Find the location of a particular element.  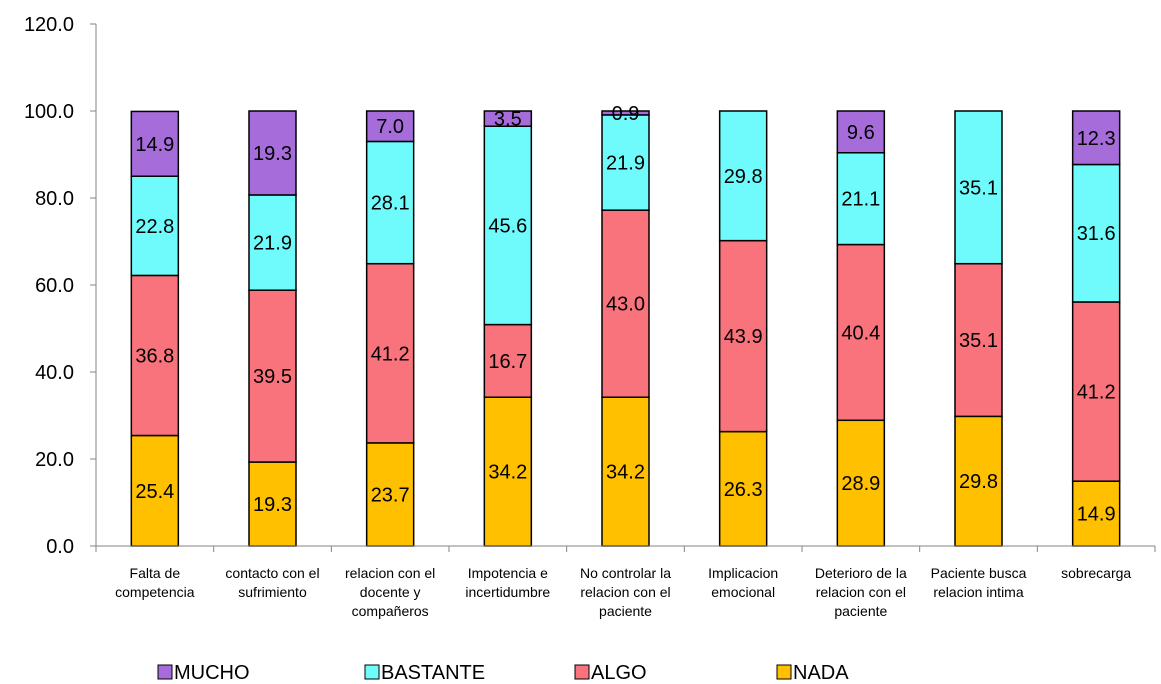

category-label: Deterioro de la relacion con el paciente is located at coordinates (861, 592).